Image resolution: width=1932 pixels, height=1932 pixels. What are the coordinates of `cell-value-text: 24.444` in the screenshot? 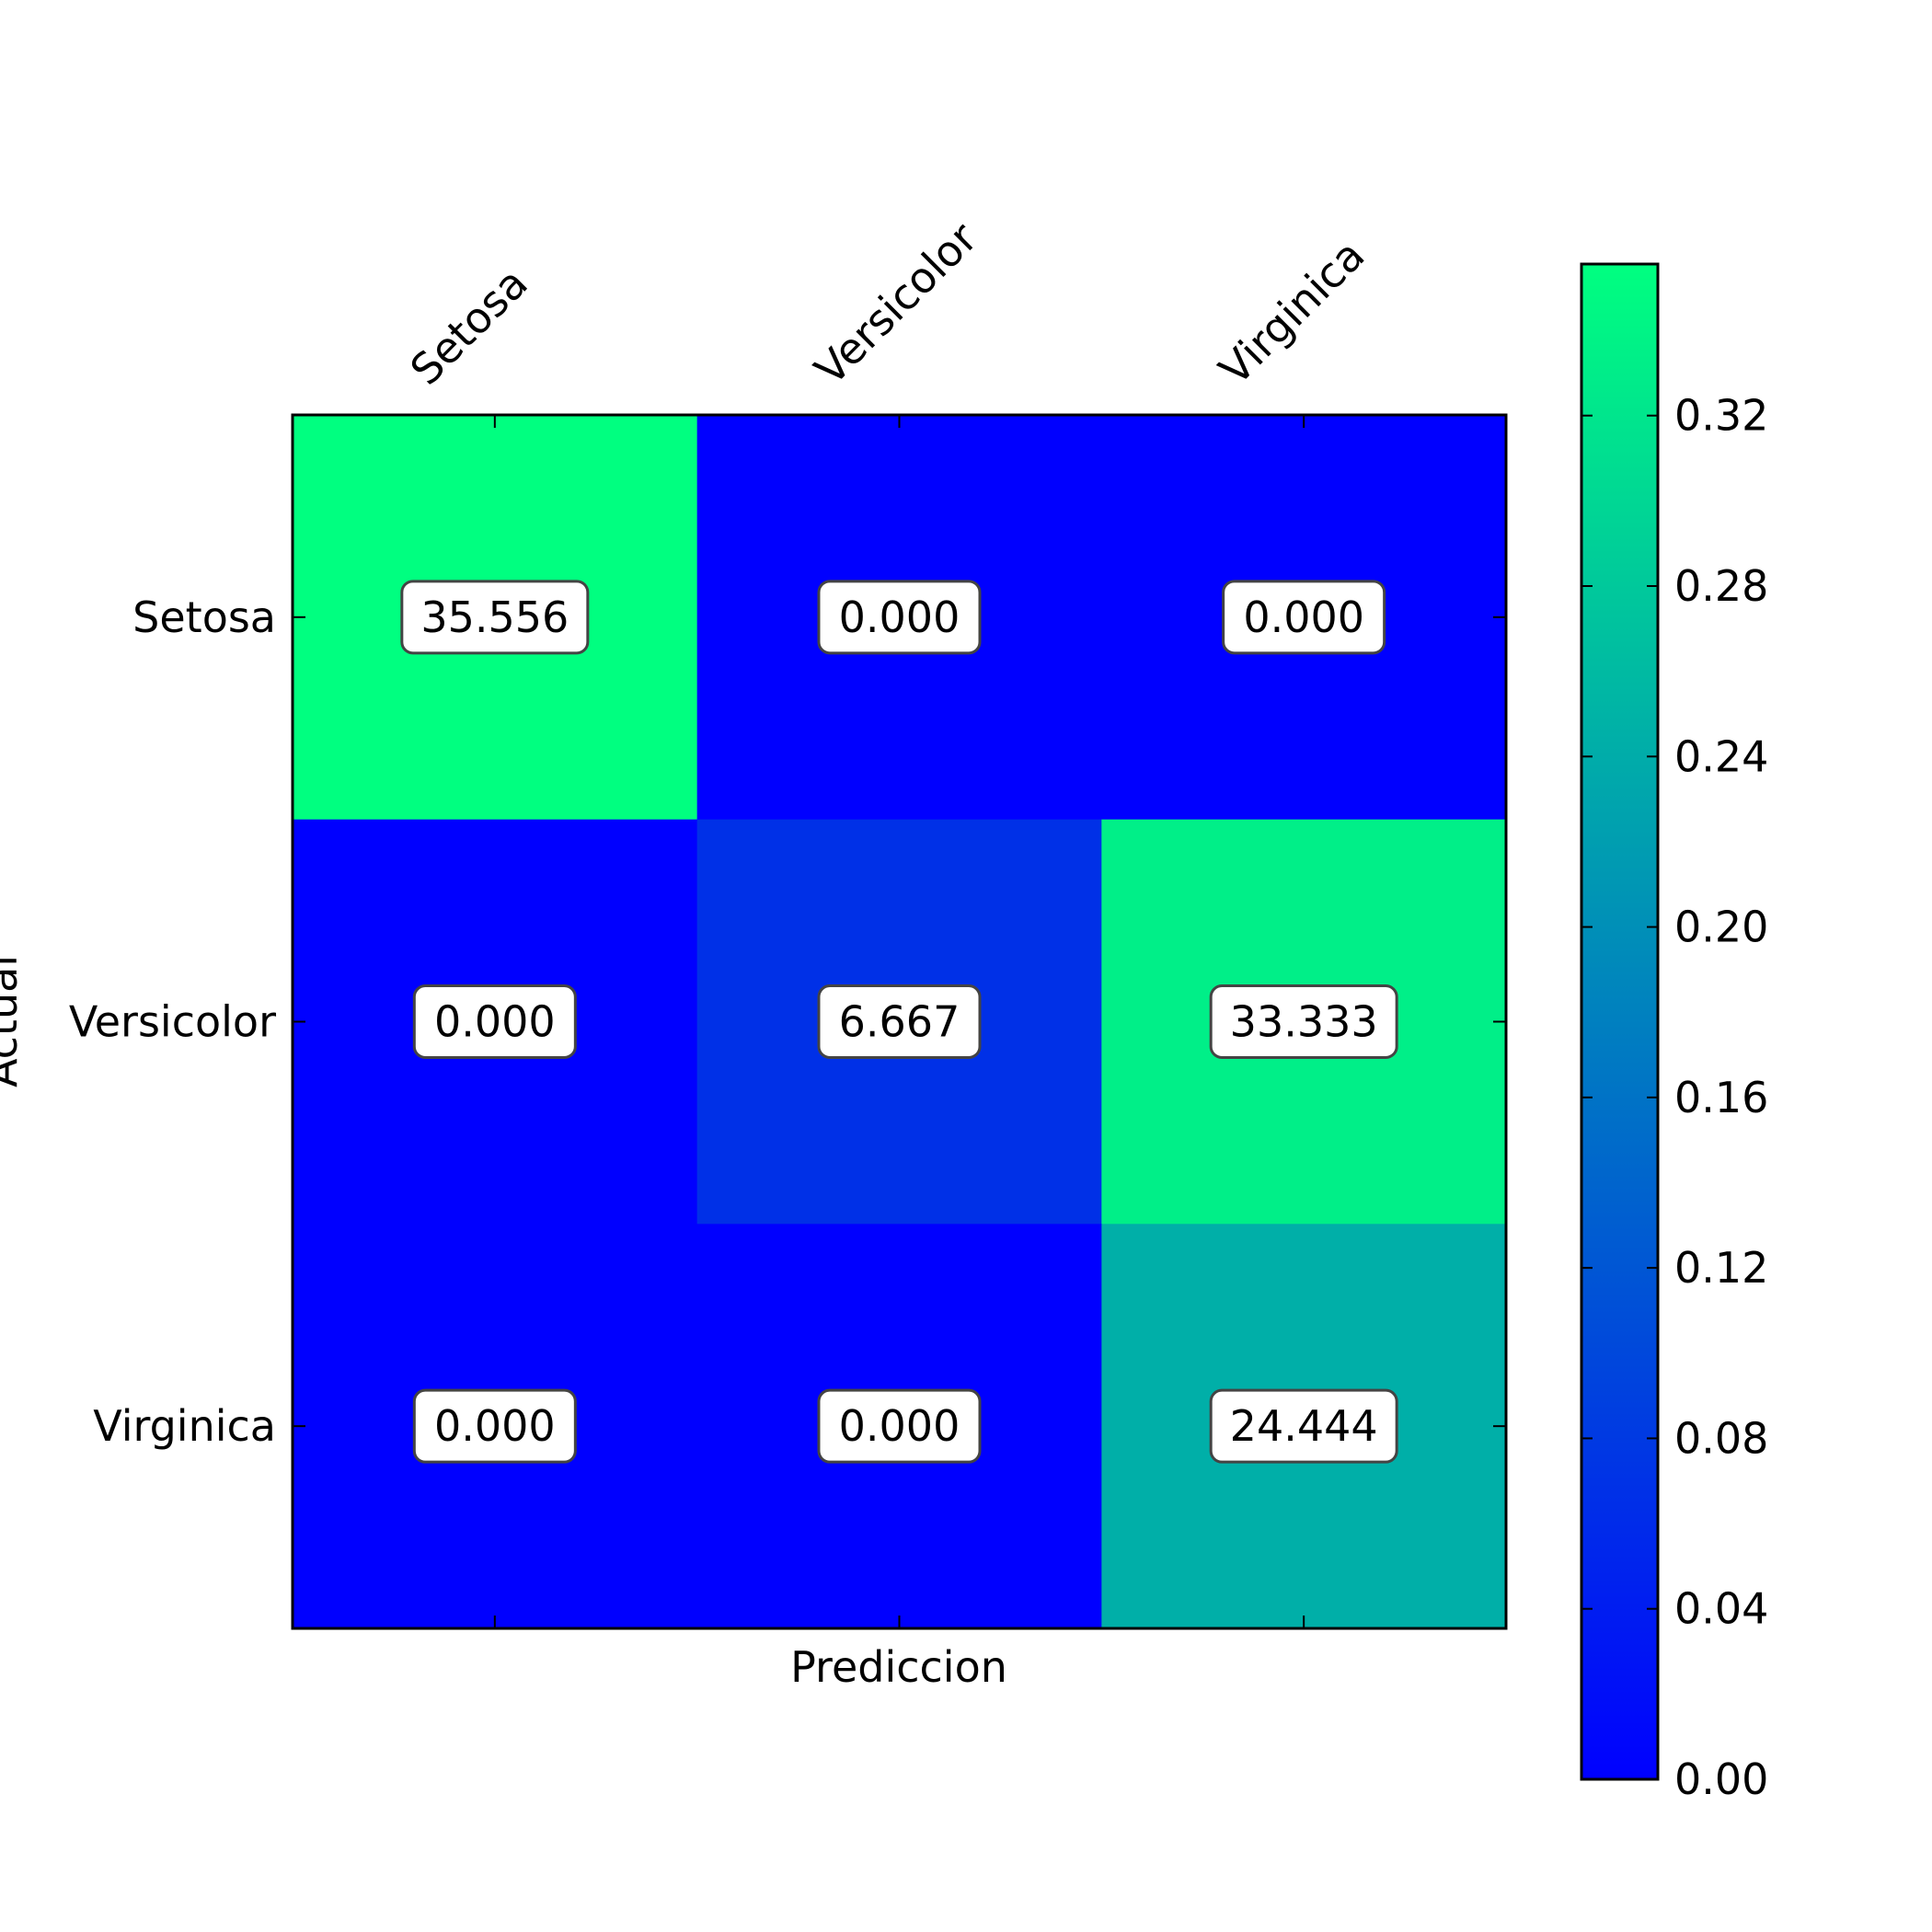 It's located at (1304, 1426).